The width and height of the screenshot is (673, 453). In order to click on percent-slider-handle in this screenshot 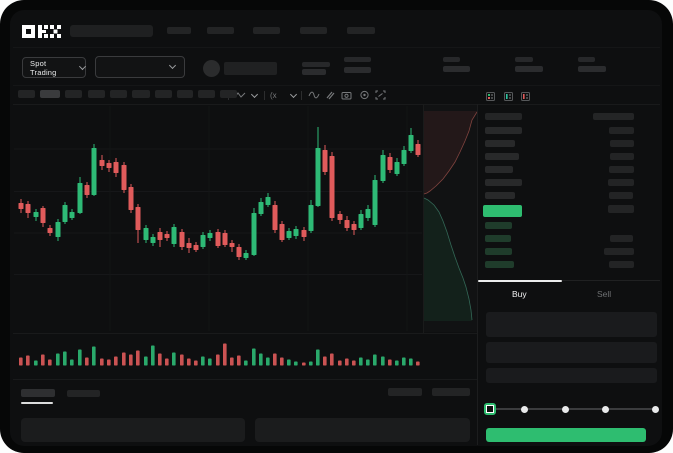, I will do `click(490, 409)`.